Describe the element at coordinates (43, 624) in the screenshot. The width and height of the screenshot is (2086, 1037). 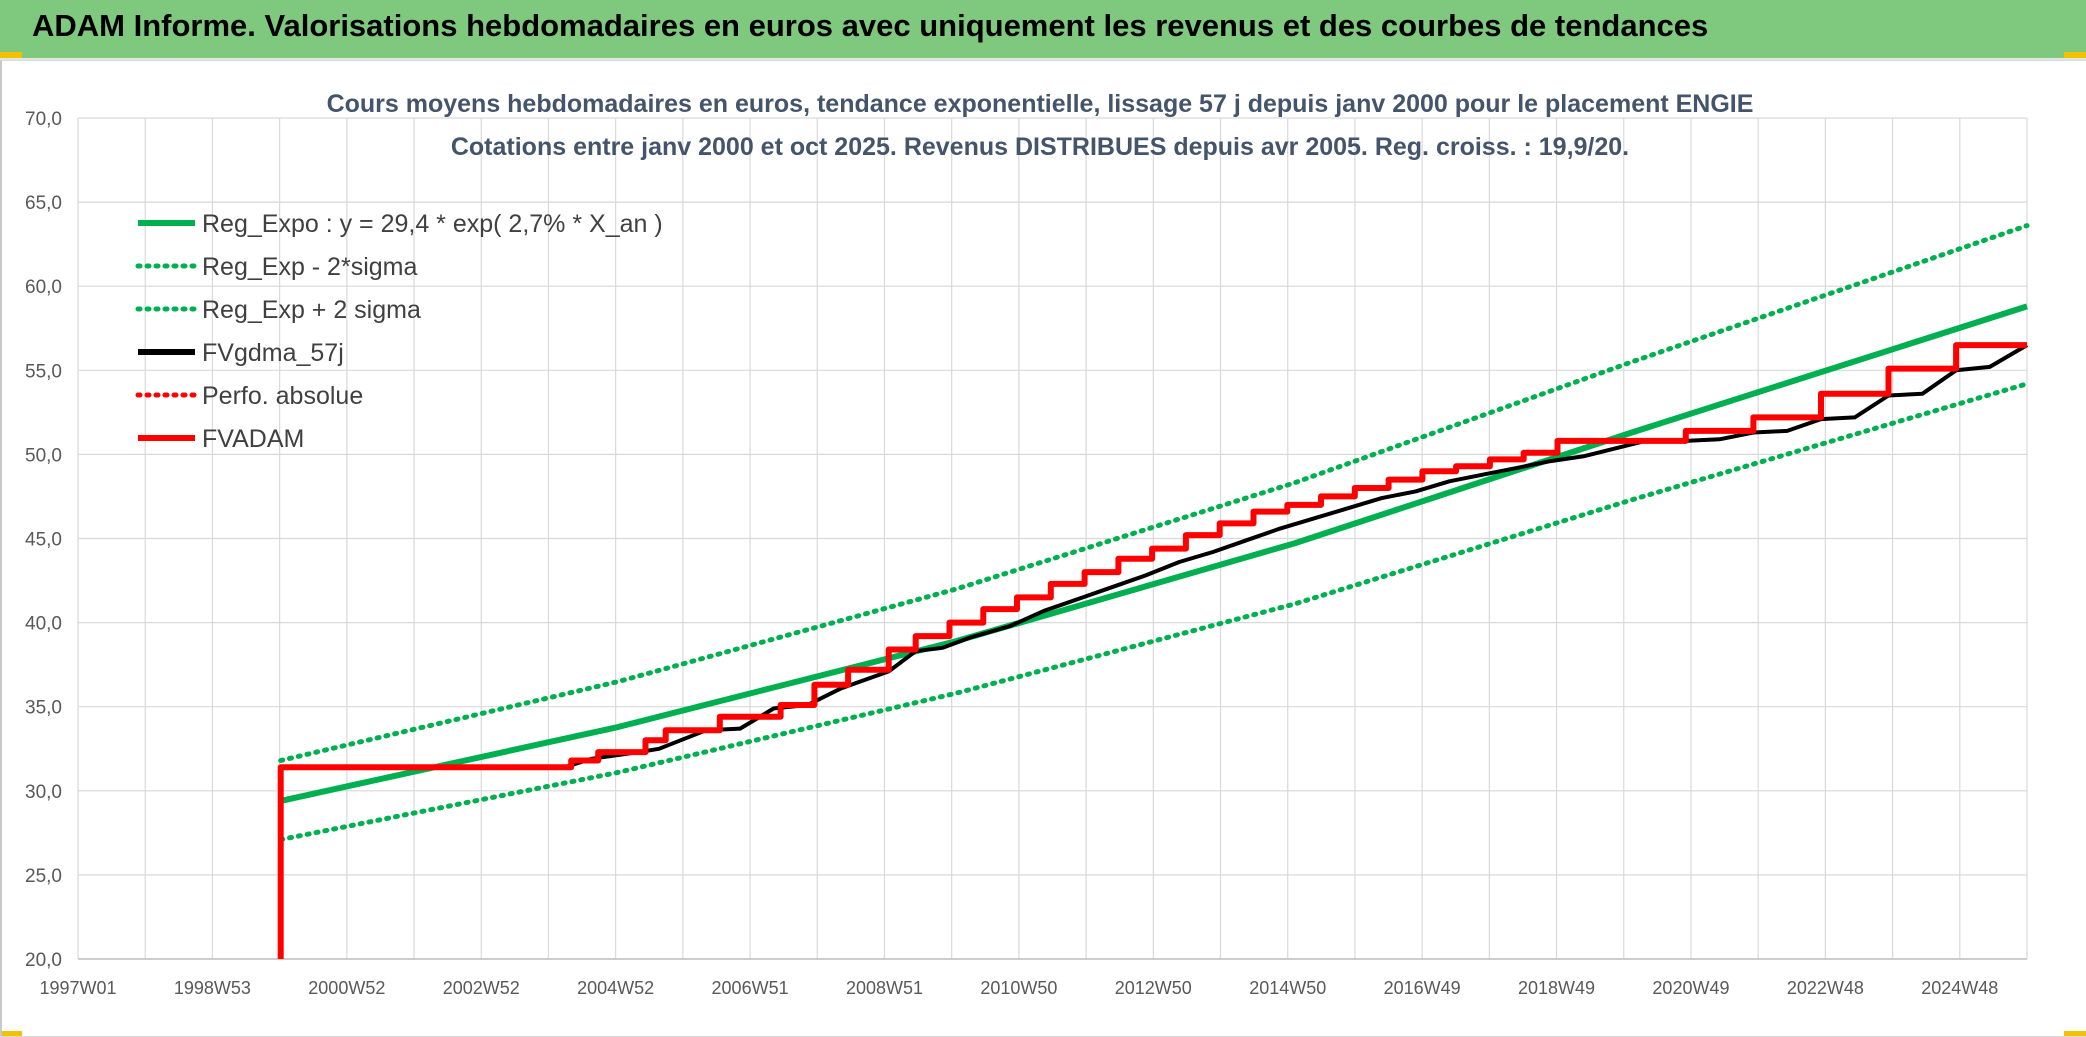
I see `y-tick-label: 40,0` at that location.